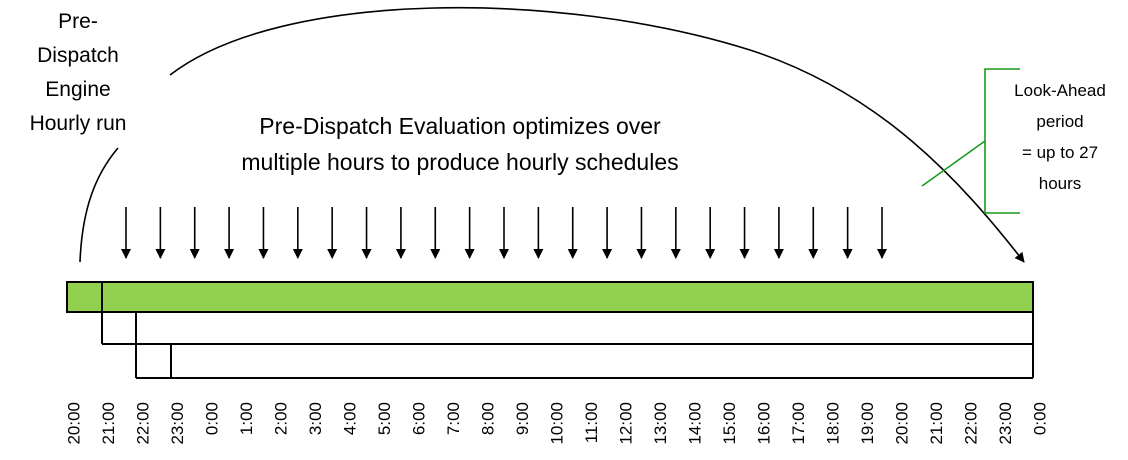 The width and height of the screenshot is (1128, 460). What do you see at coordinates (78, 123) in the screenshot?
I see `engine-label: Hourly run` at bounding box center [78, 123].